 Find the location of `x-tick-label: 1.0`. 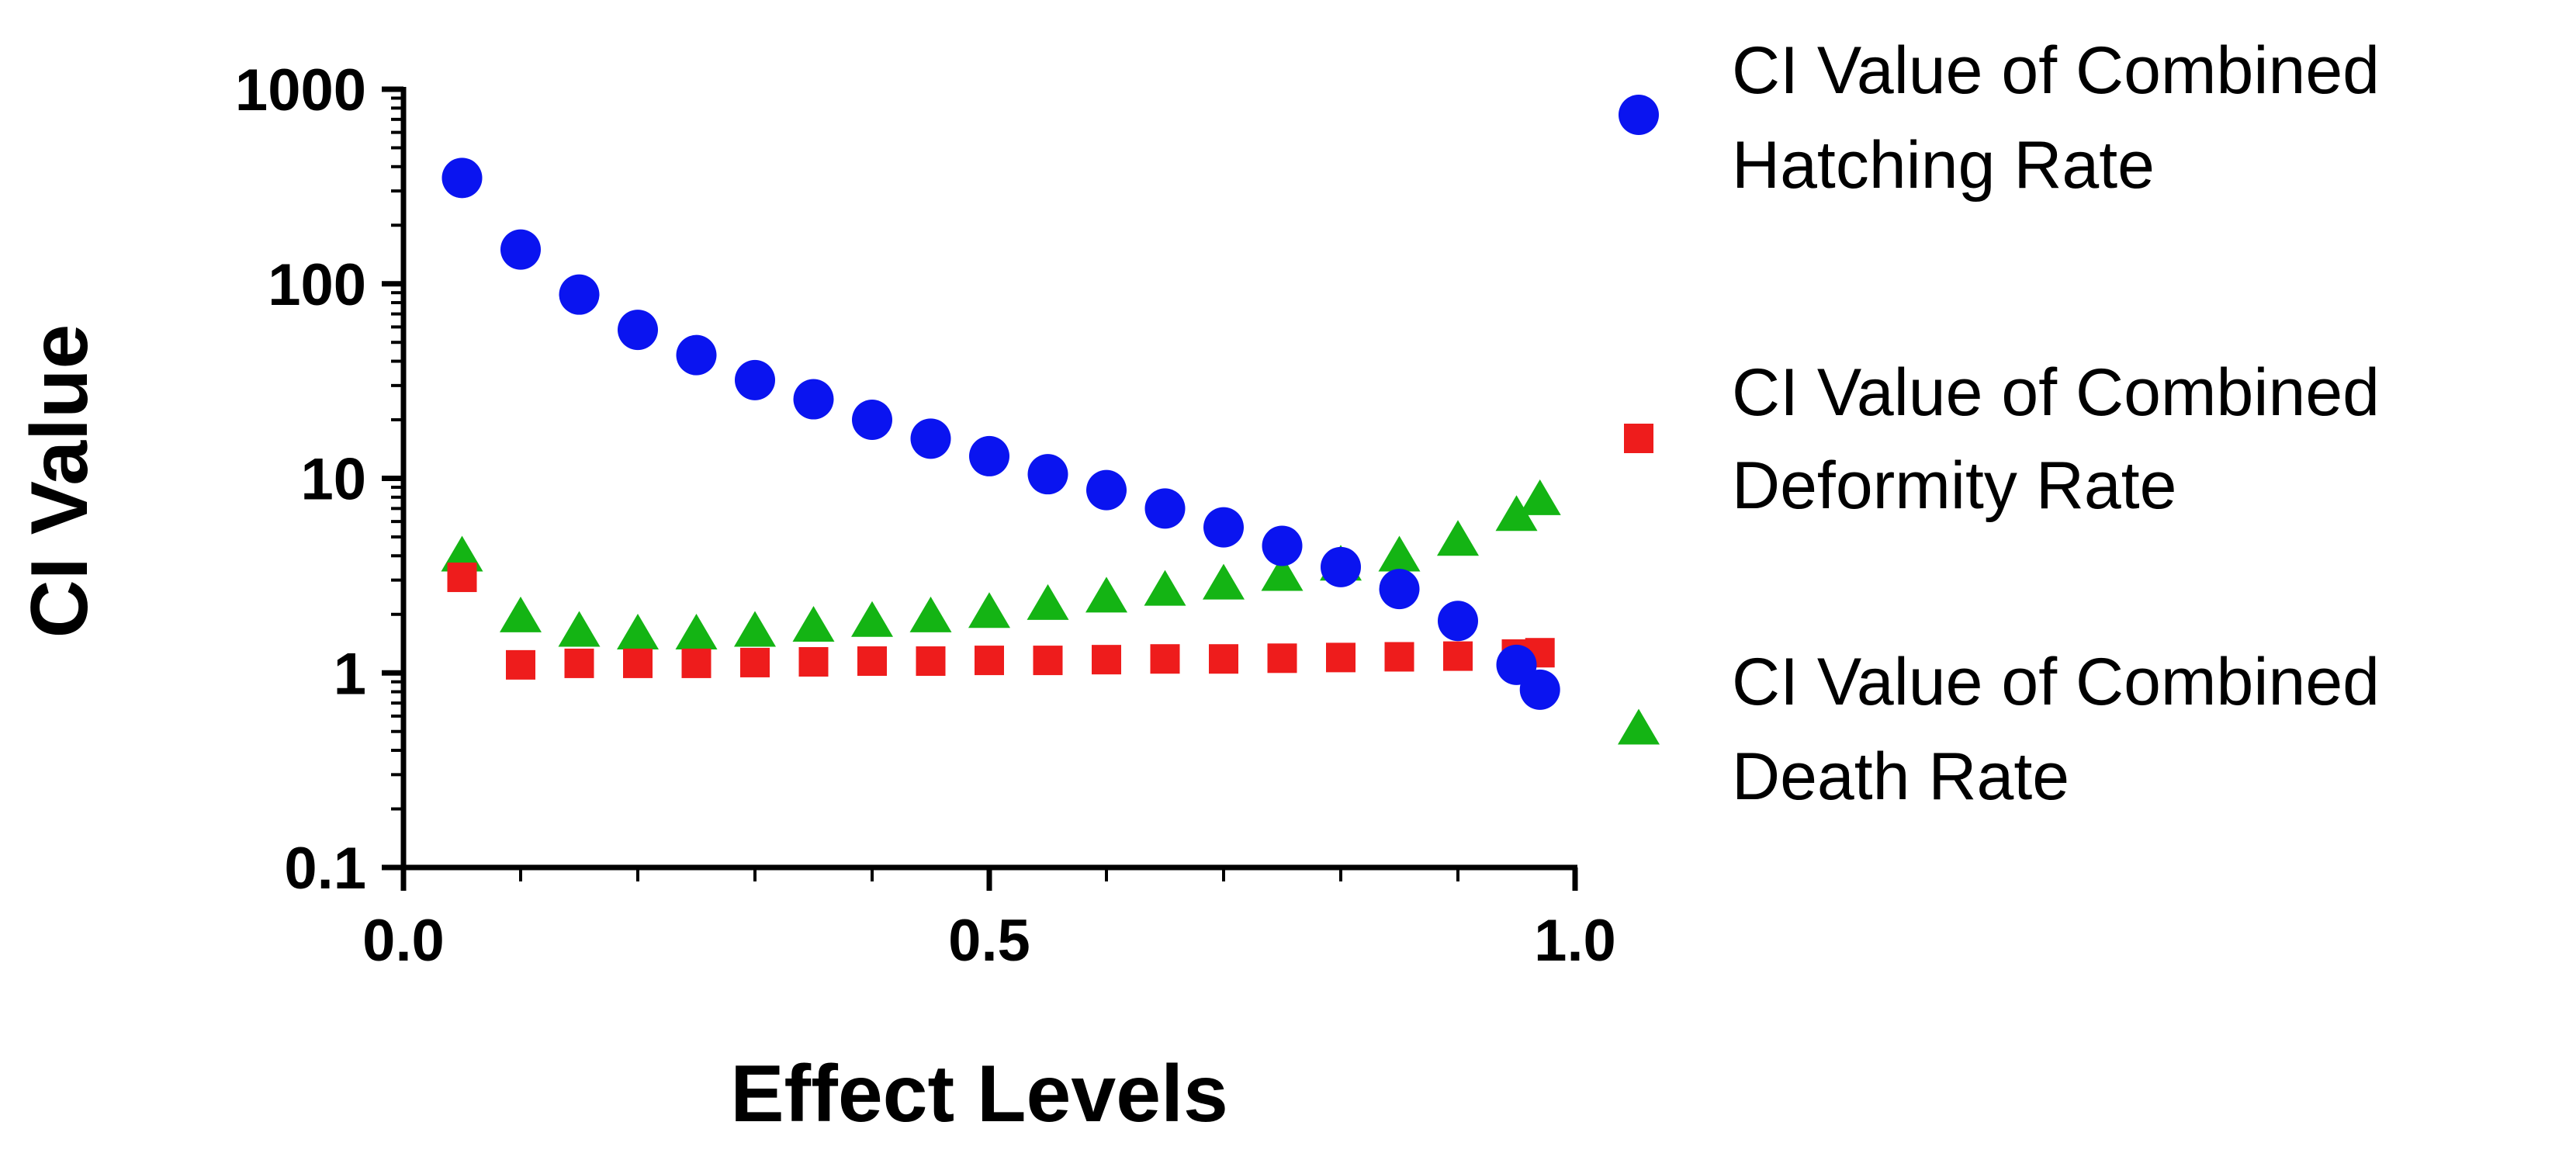

x-tick-label: 1.0 is located at coordinates (1575, 941).